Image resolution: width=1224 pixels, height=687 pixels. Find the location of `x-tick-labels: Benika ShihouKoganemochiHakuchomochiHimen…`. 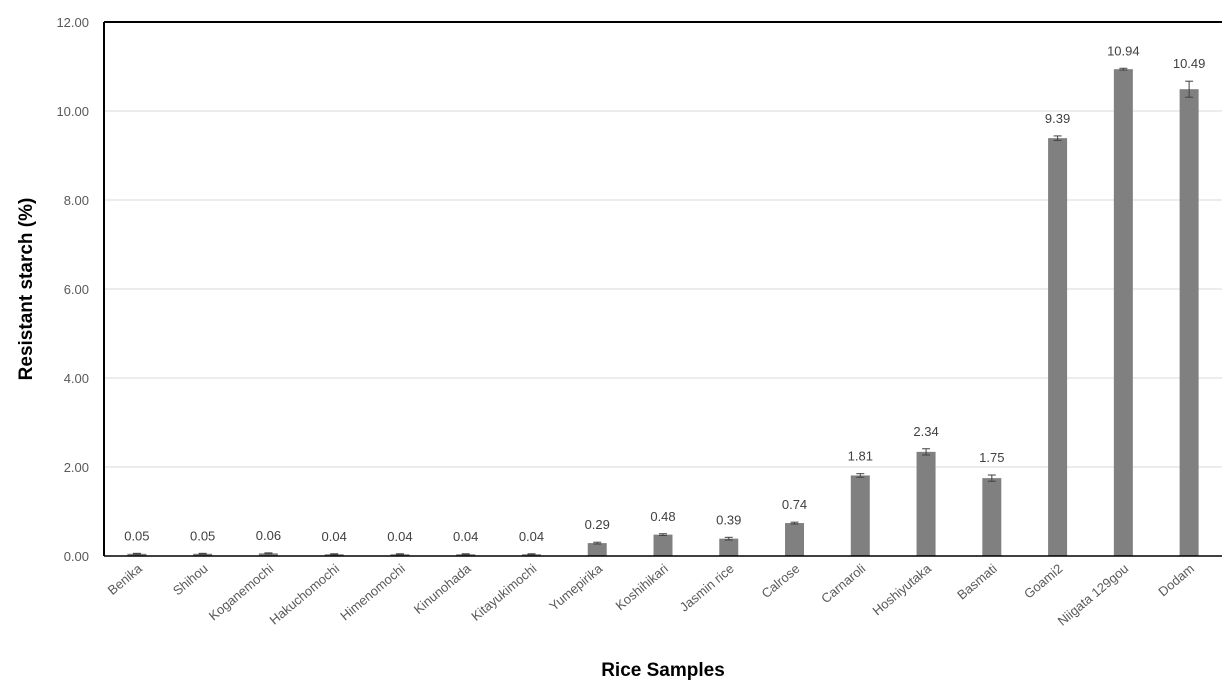

x-tick-labels: Benika ShihouKoganemochiHakuchomochiHimen… is located at coordinates (651, 594).